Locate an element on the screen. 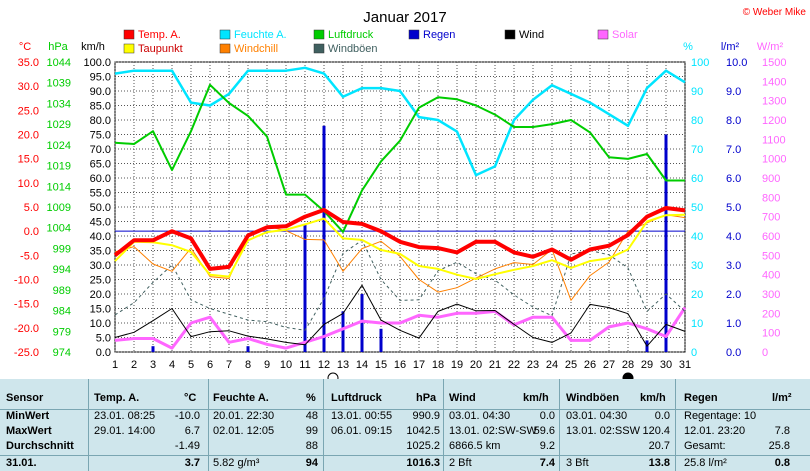  pct-axis-tick: 50 is located at coordinates (697, 208).